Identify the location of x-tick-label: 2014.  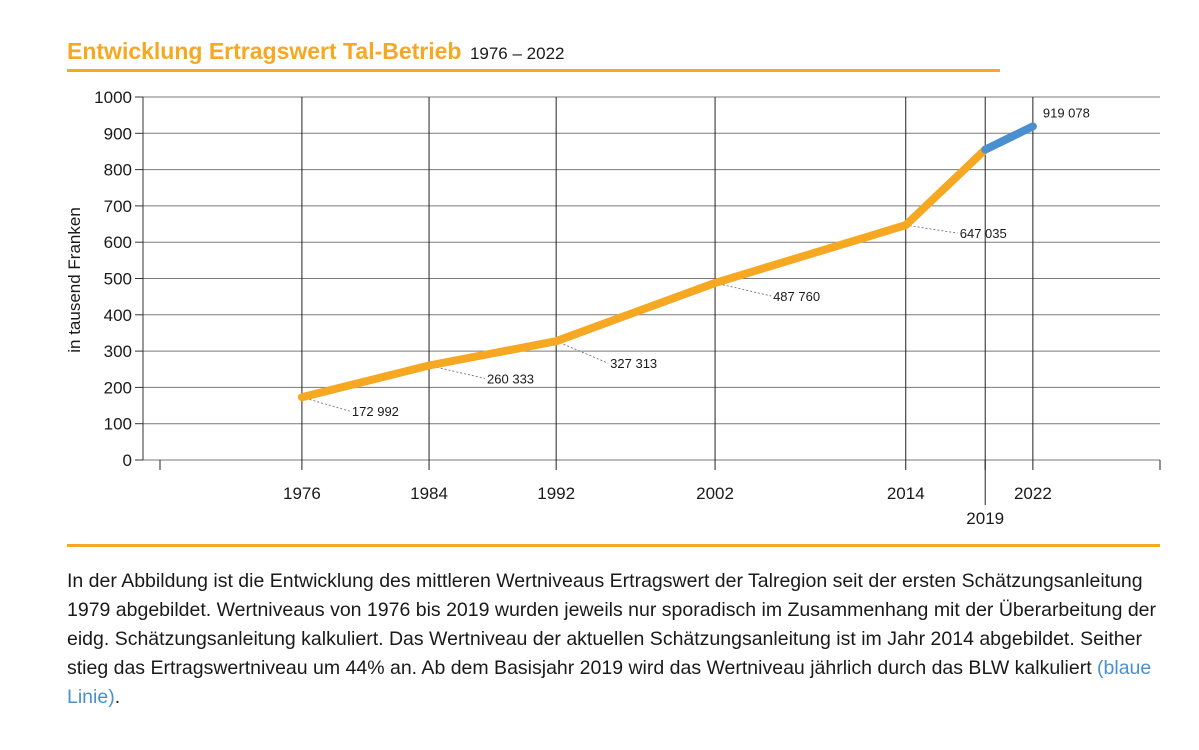
(906, 493).